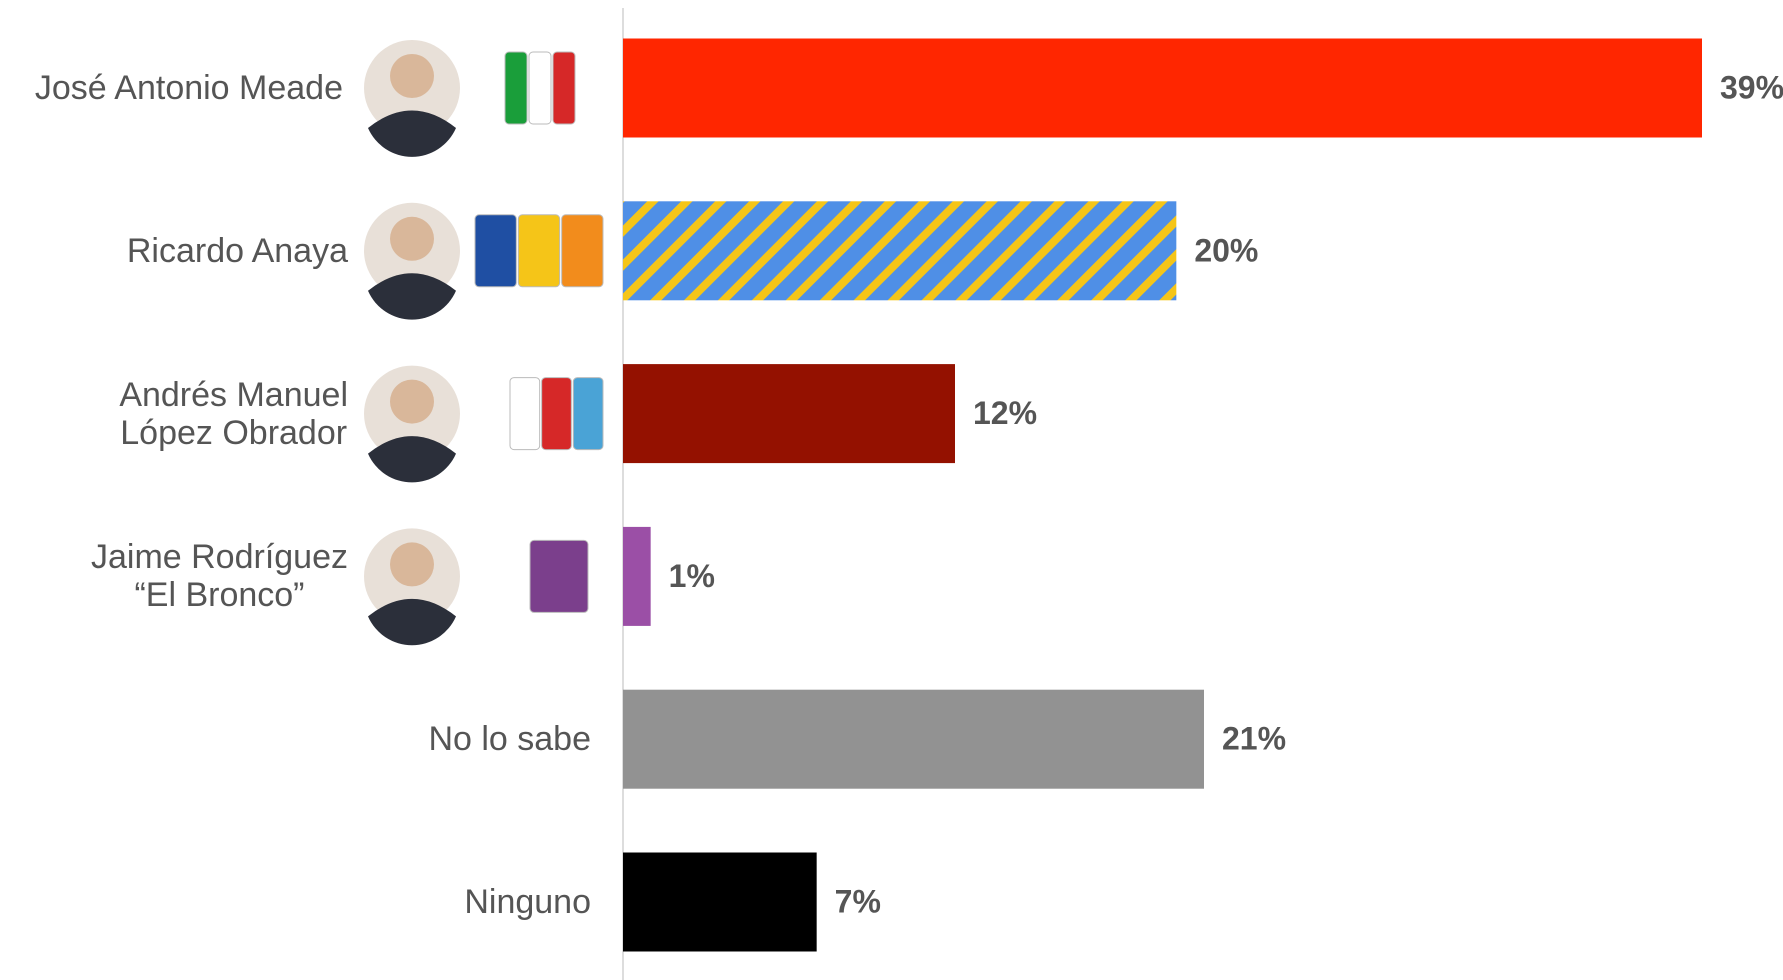 The image size is (1783, 980). I want to click on category-label: Jaime Rodríguez “El Bronco”, so click(219, 576).